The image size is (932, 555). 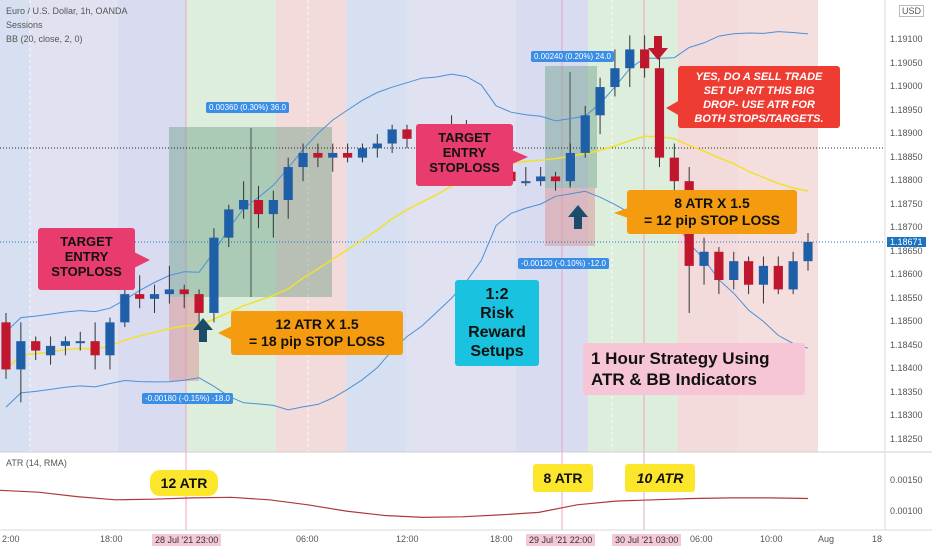 What do you see at coordinates (759, 77) in the screenshot?
I see `note-line: YES, DO A SELL TRADE` at bounding box center [759, 77].